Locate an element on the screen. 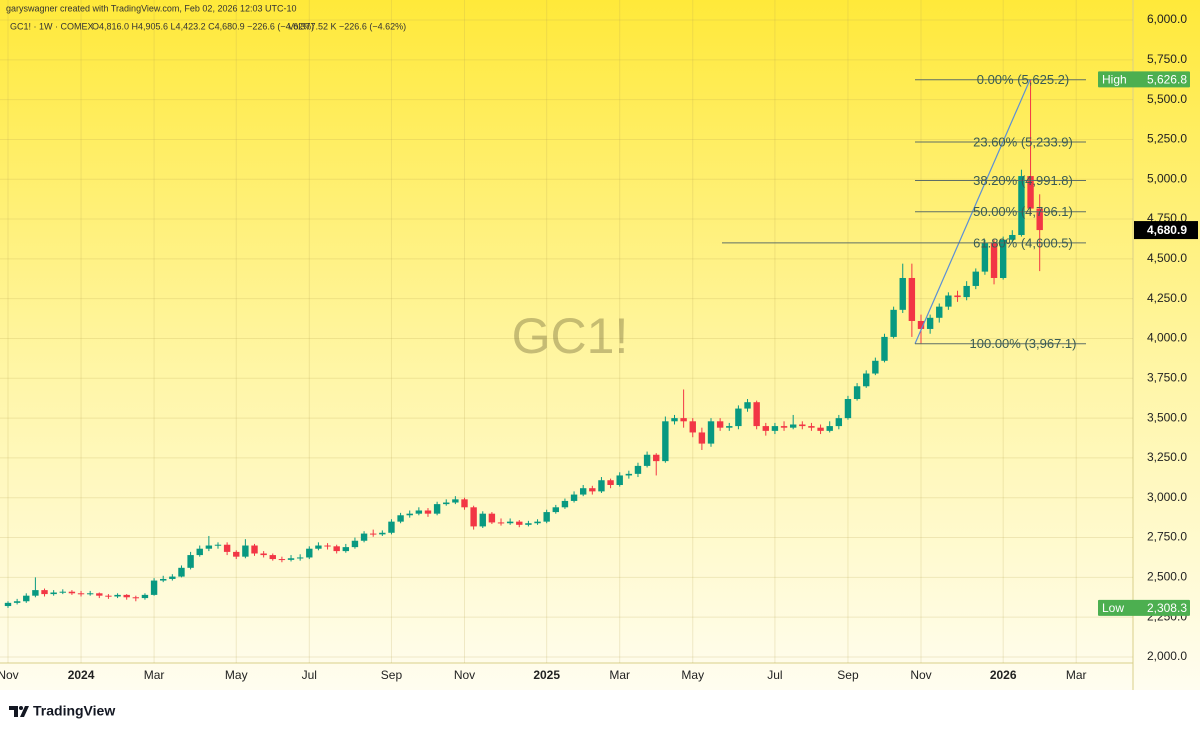 This screenshot has width=1200, height=731. fib-level-label: 23.60% (5,233.9) is located at coordinates (1023, 141).